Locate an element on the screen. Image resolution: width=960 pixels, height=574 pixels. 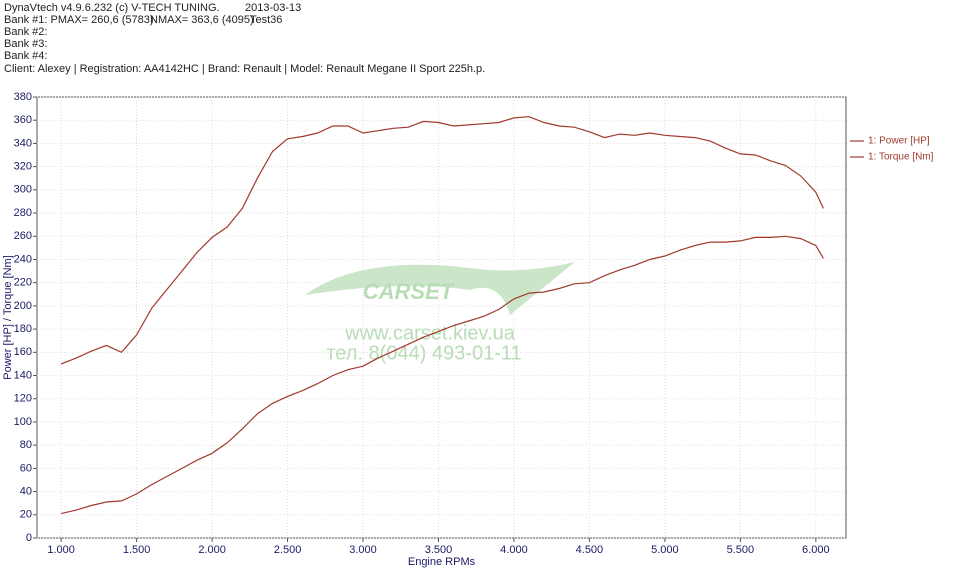
header-text: Bank #2: is located at coordinates (25, 32).